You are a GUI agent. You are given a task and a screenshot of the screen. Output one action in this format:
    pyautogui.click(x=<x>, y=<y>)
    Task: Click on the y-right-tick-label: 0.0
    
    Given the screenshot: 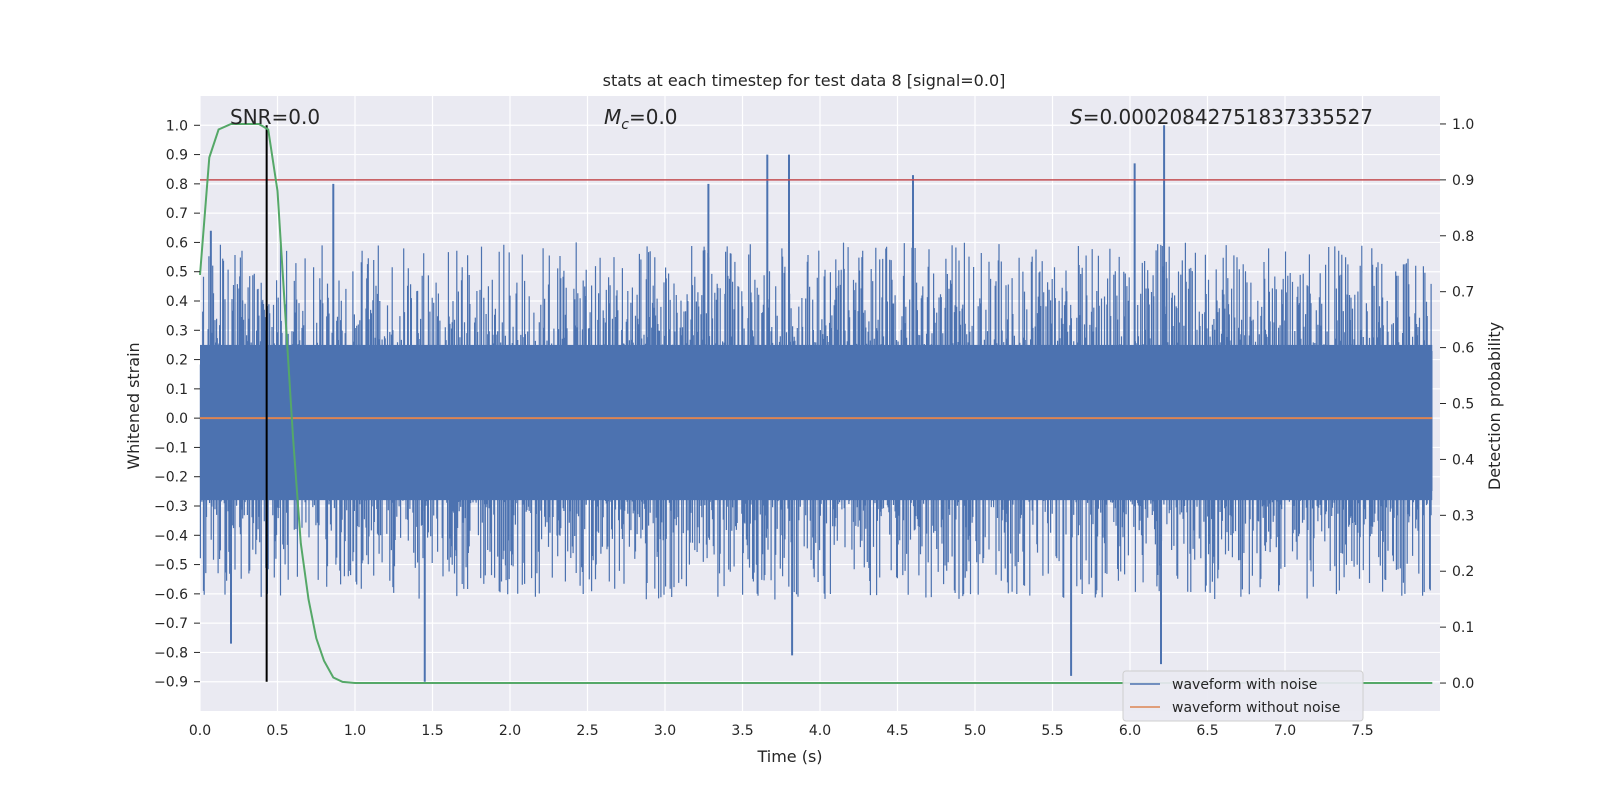 What is the action you would take?
    pyautogui.click(x=1463, y=684)
    